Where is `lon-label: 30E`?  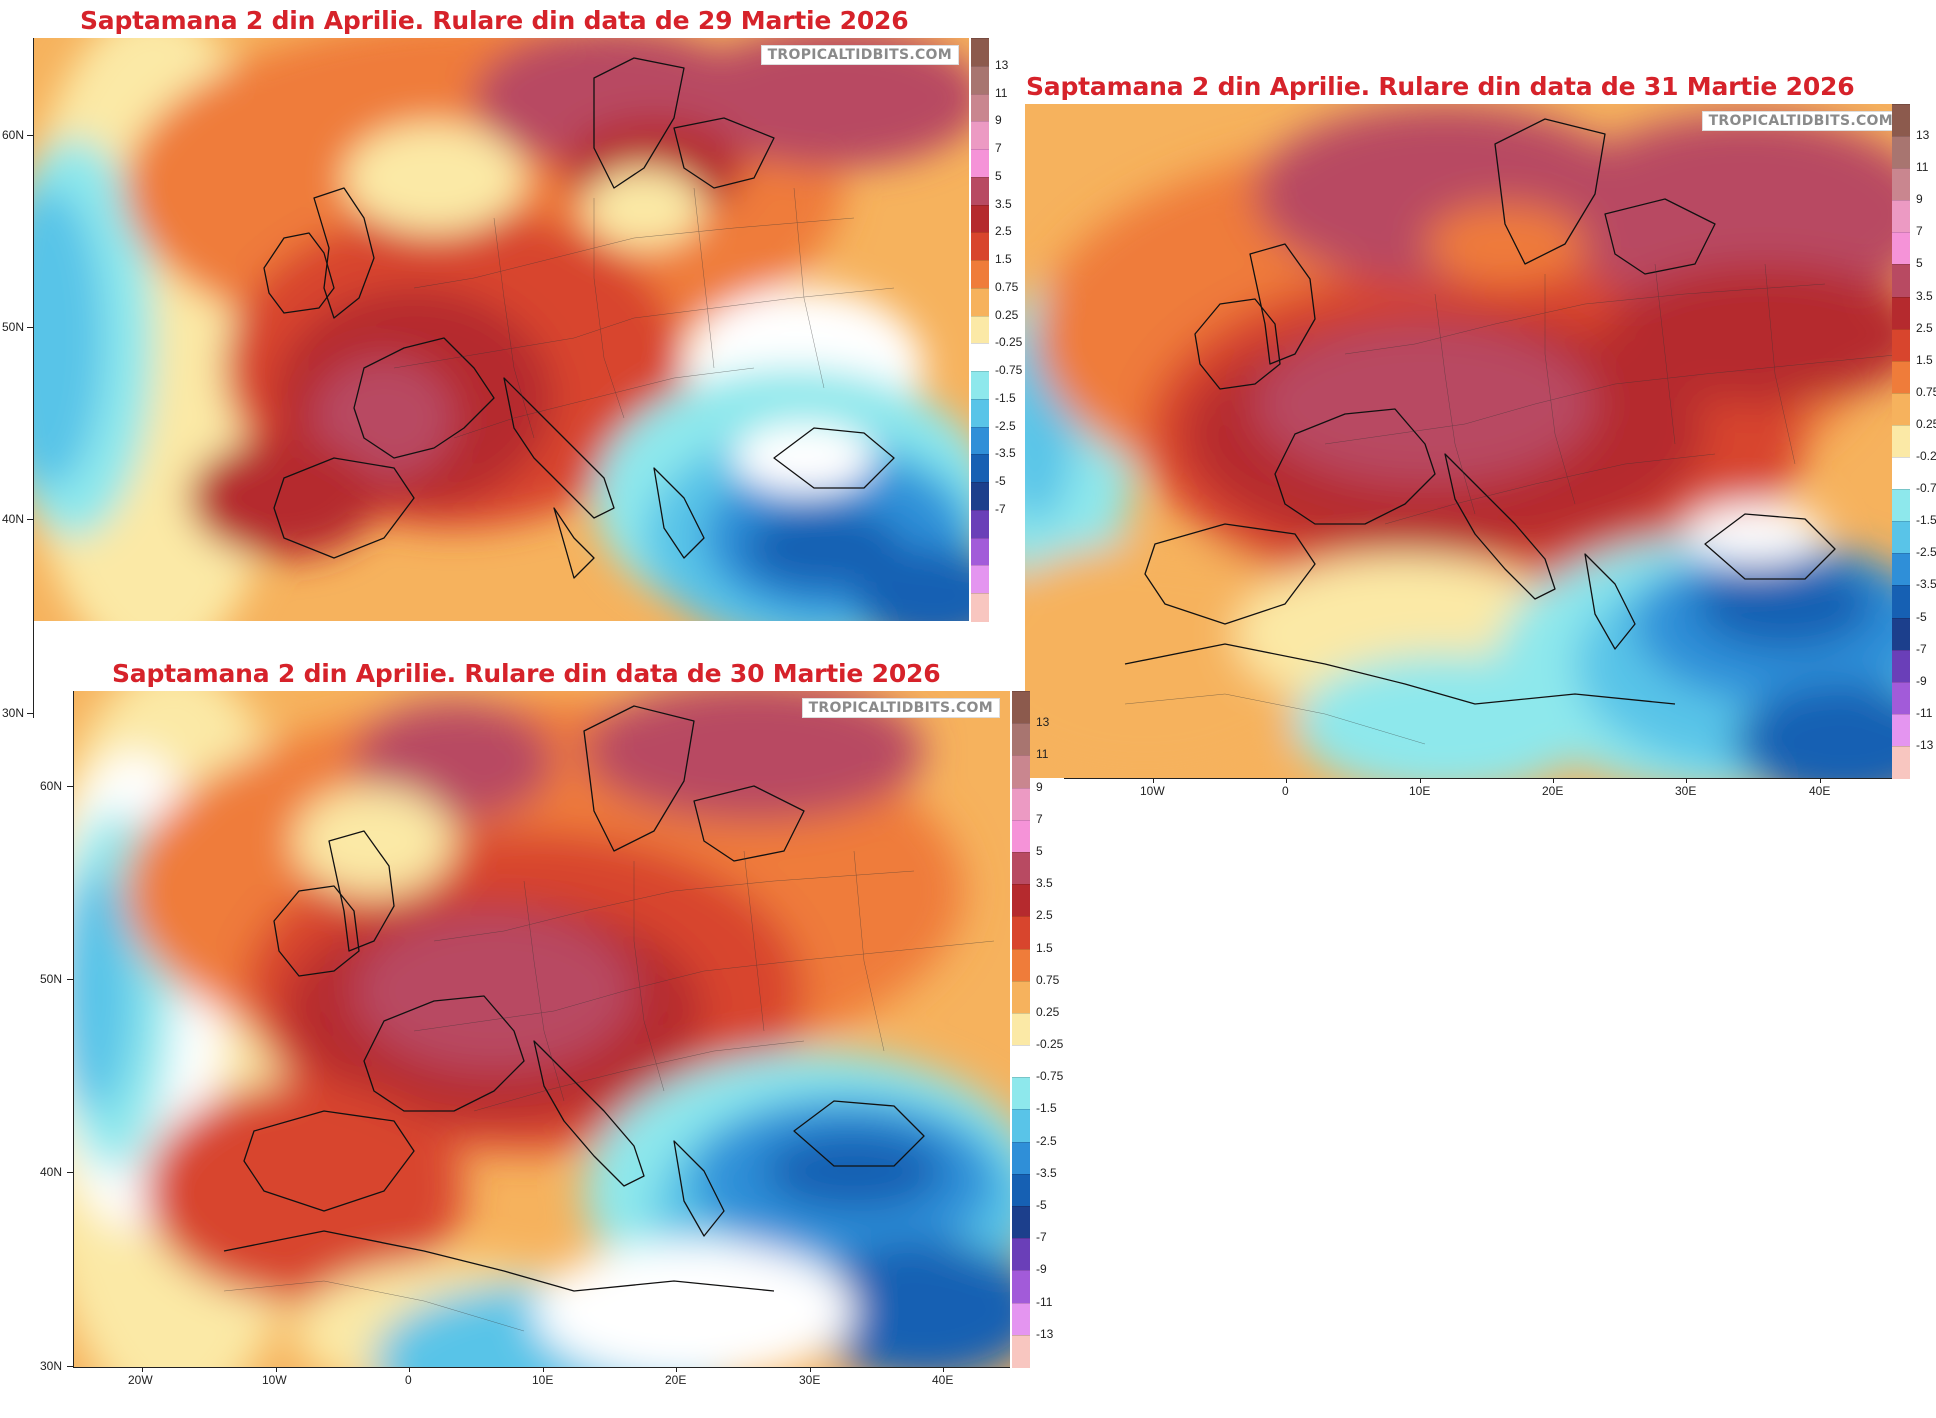
lon-label: 30E is located at coordinates (1686, 791).